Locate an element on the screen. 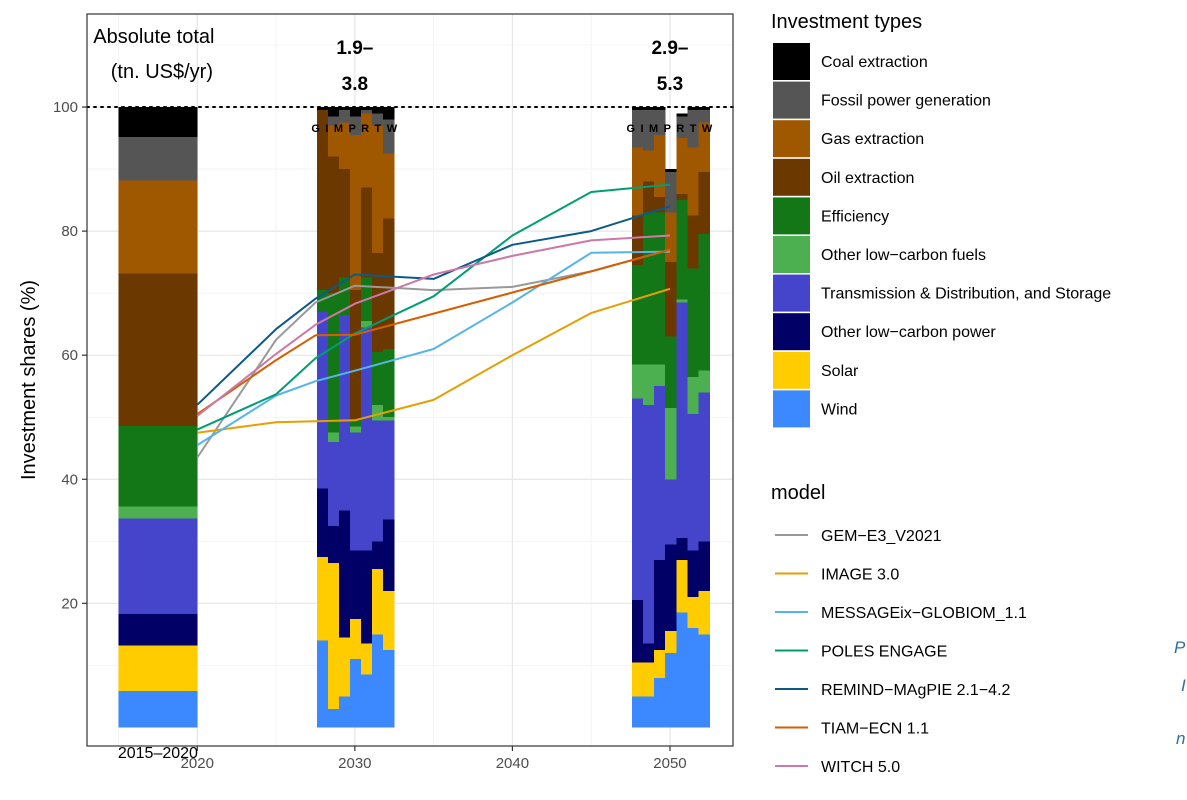 This screenshot has height=800, width=1187. model-codes-2050: G I M P R T W is located at coordinates (670, 129).